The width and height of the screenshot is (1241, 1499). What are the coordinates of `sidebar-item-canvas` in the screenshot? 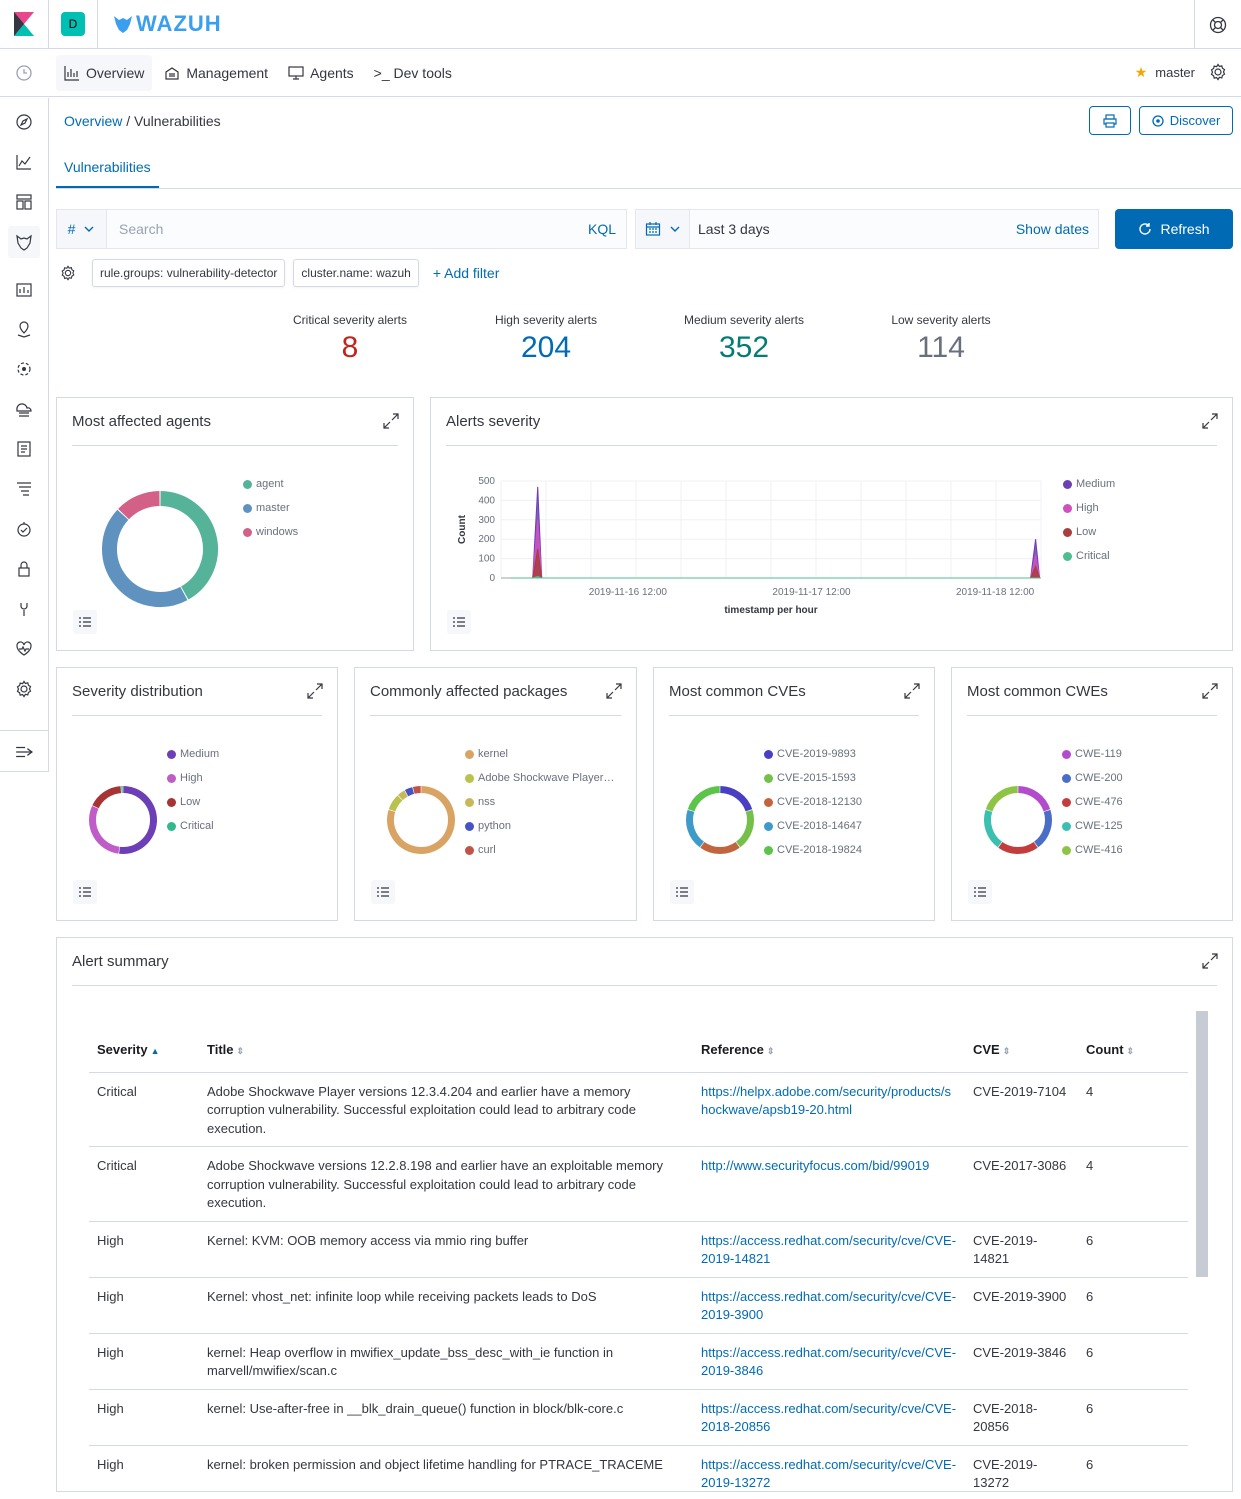 It's located at (24, 289).